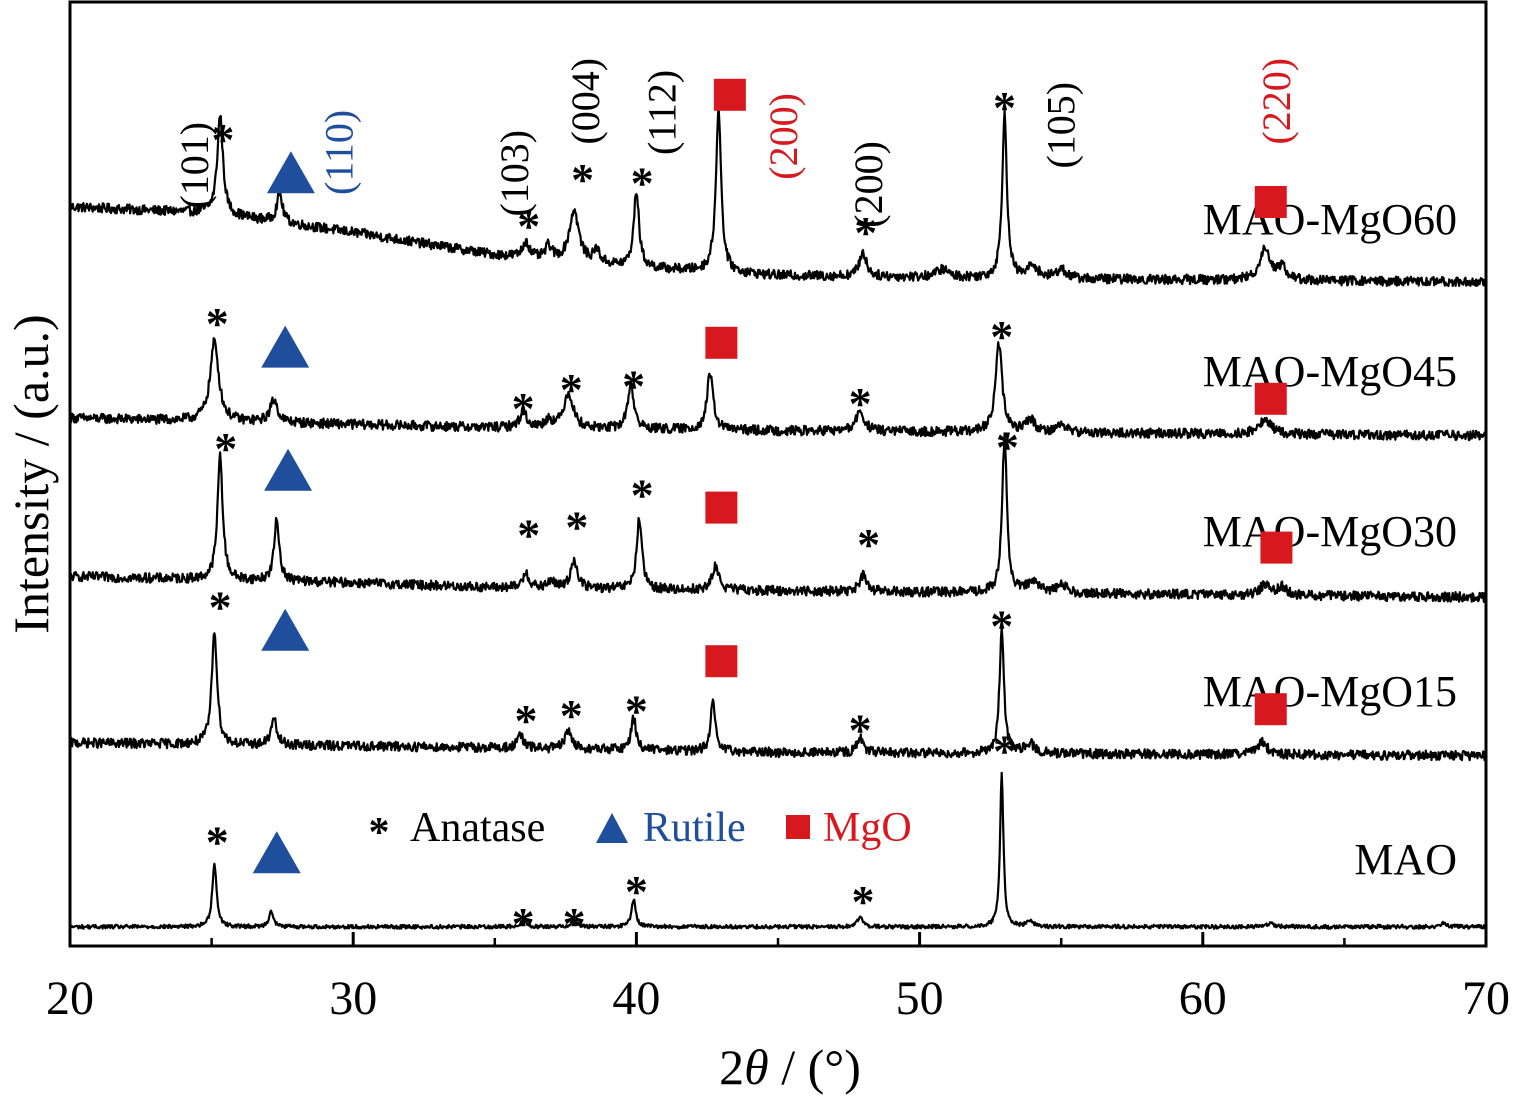  Describe the element at coordinates (815, 1067) in the screenshot. I see `x-axis-label-suffix: / (°)` at that location.